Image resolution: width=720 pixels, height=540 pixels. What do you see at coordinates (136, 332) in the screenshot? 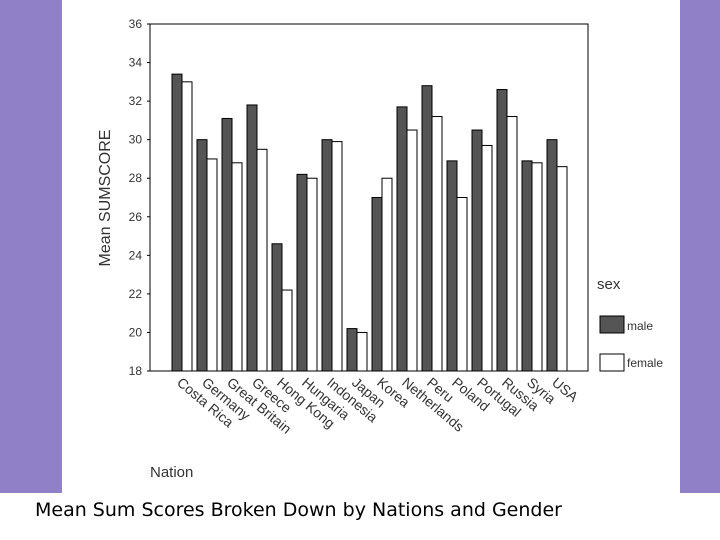
I see `y-tick-label: 20` at bounding box center [136, 332].